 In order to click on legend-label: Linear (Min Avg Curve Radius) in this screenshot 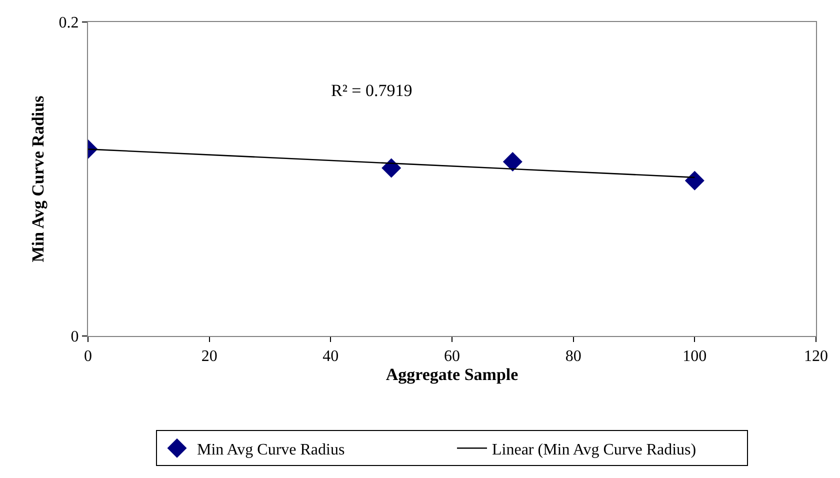, I will do `click(594, 449)`.